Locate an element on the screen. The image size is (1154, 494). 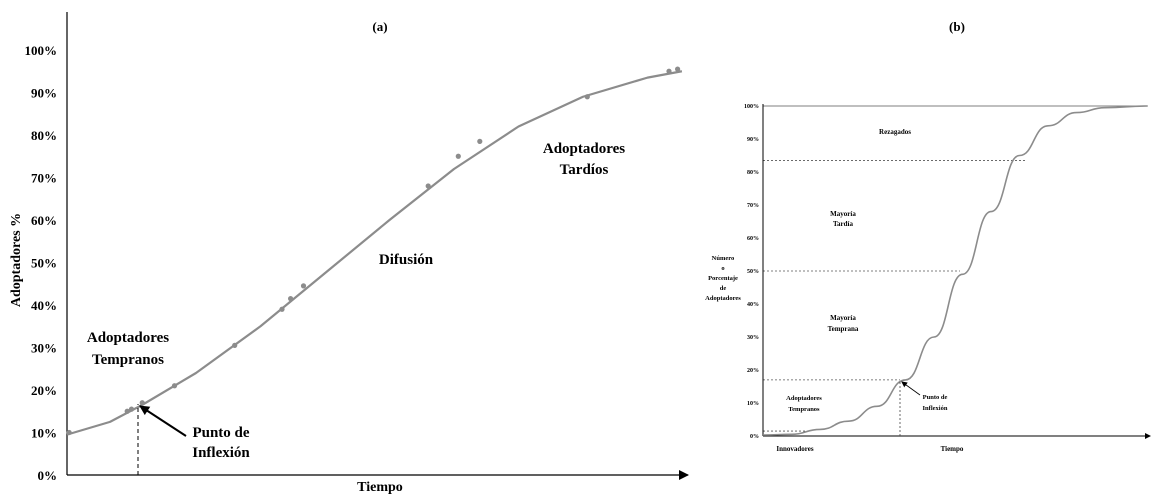
panel-b-y-tick-label: 20% is located at coordinates (753, 371).